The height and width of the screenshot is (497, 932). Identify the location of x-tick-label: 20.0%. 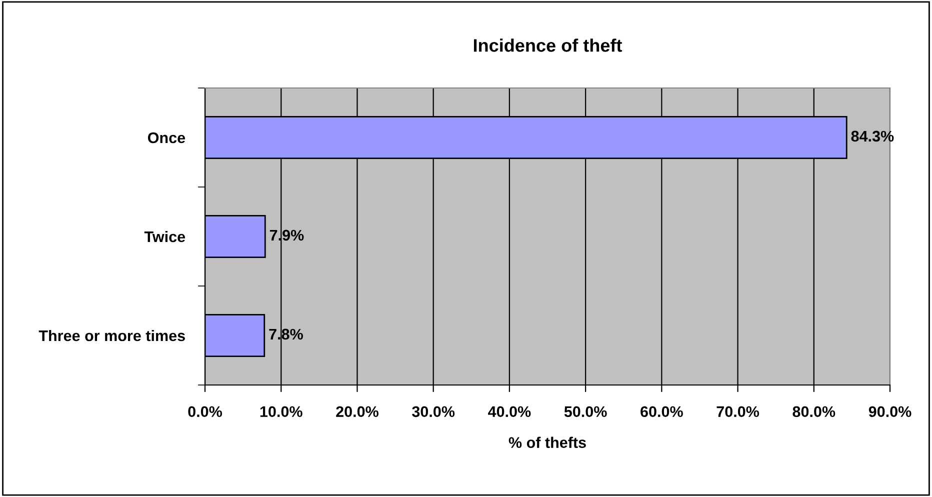
(357, 412).